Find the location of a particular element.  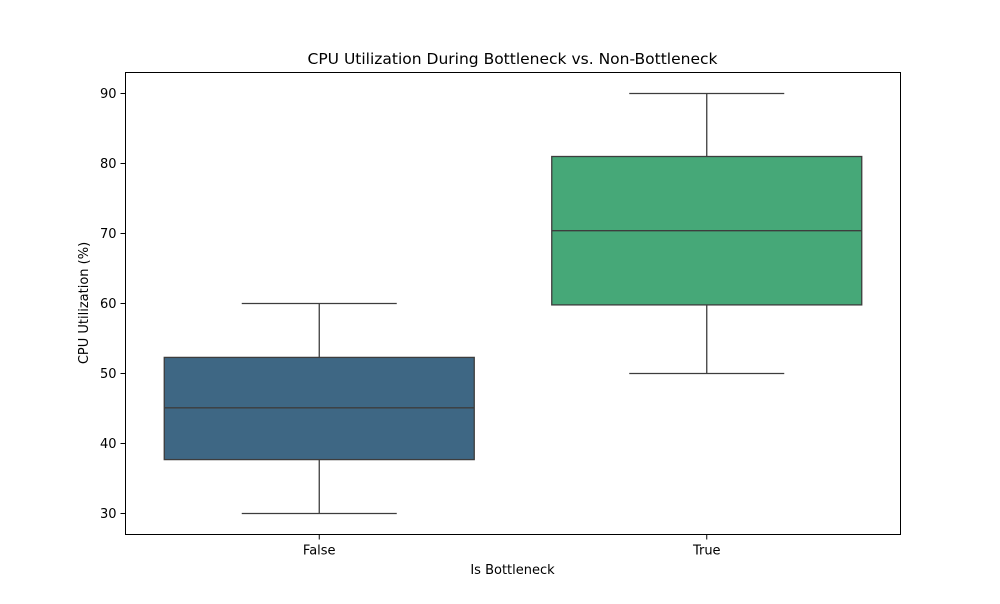

y-tick-label: 30 is located at coordinates (108, 514).